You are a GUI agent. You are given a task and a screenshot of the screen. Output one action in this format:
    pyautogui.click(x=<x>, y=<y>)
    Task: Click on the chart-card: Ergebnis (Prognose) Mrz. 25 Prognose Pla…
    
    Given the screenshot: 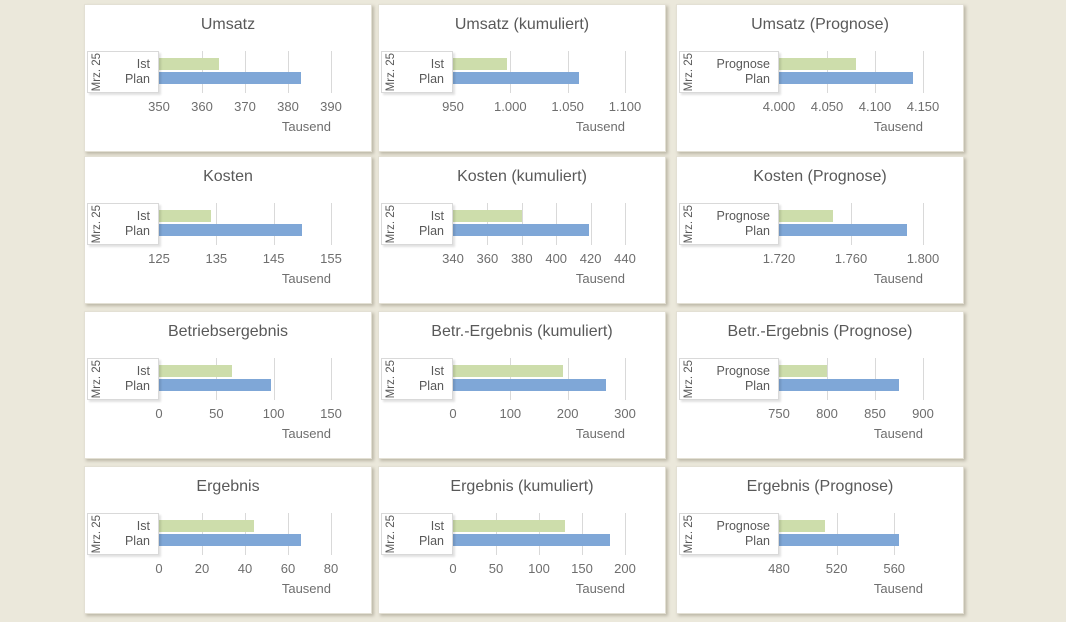 What is the action you would take?
    pyautogui.click(x=820, y=540)
    